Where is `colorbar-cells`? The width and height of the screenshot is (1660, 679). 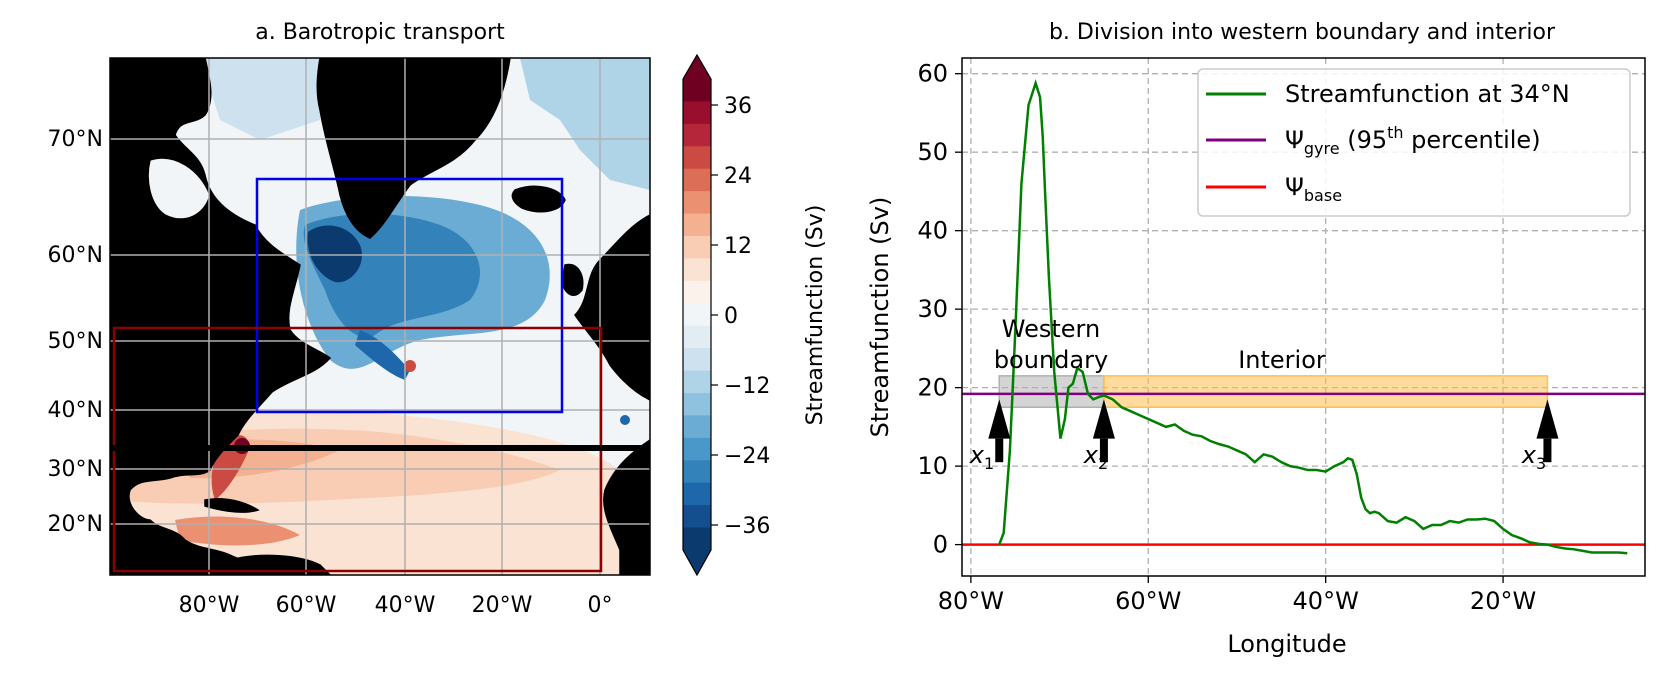 colorbar-cells is located at coordinates (697, 315).